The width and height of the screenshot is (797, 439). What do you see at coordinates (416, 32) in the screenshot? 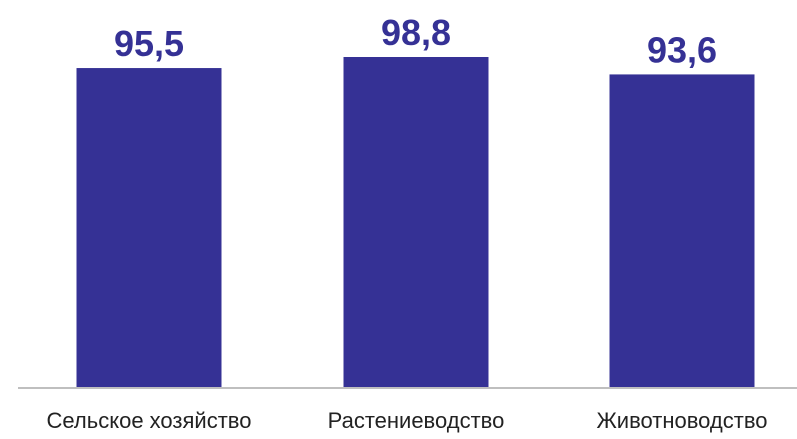
I see `value-label-2: 98,8` at bounding box center [416, 32].